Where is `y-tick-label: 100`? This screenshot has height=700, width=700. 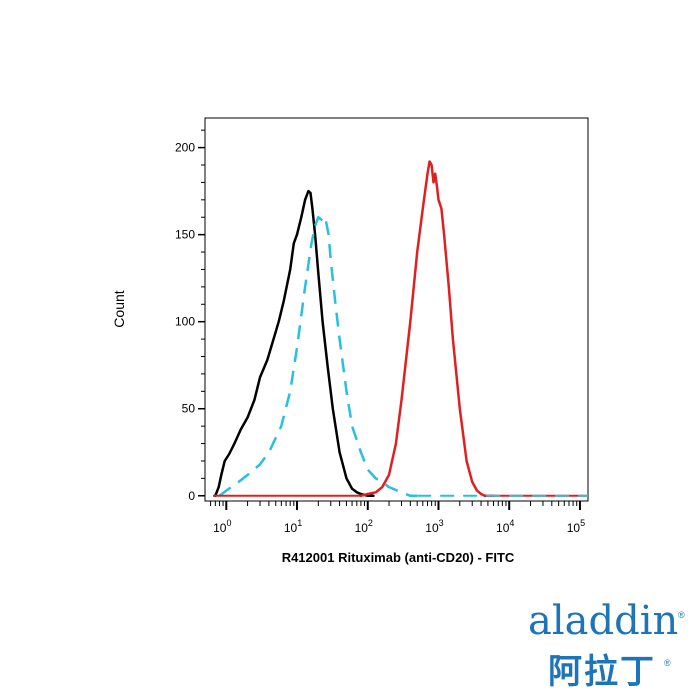 y-tick-label: 100 is located at coordinates (185, 322).